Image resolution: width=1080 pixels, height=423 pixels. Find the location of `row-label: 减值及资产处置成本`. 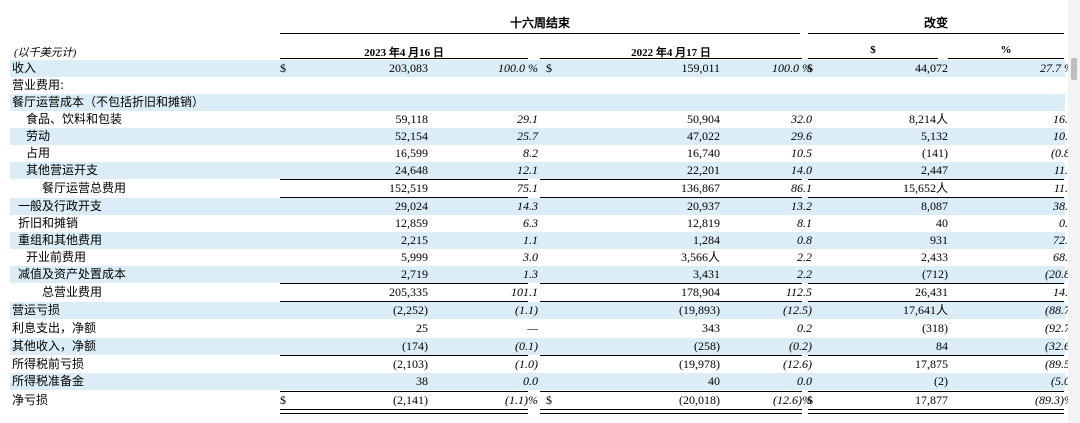

row-label: 减值及资产处置成本 is located at coordinates (72, 274).